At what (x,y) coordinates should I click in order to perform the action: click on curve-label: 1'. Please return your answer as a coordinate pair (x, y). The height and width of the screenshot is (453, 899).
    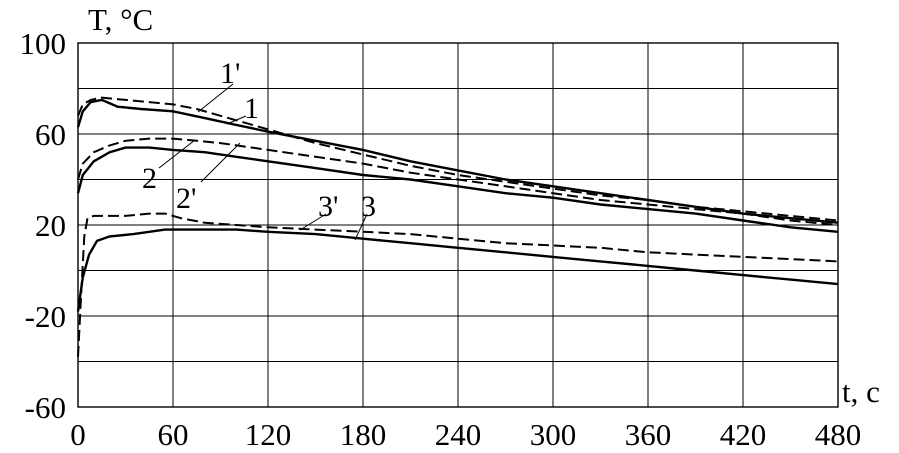
    Looking at the image, I should click on (230, 73).